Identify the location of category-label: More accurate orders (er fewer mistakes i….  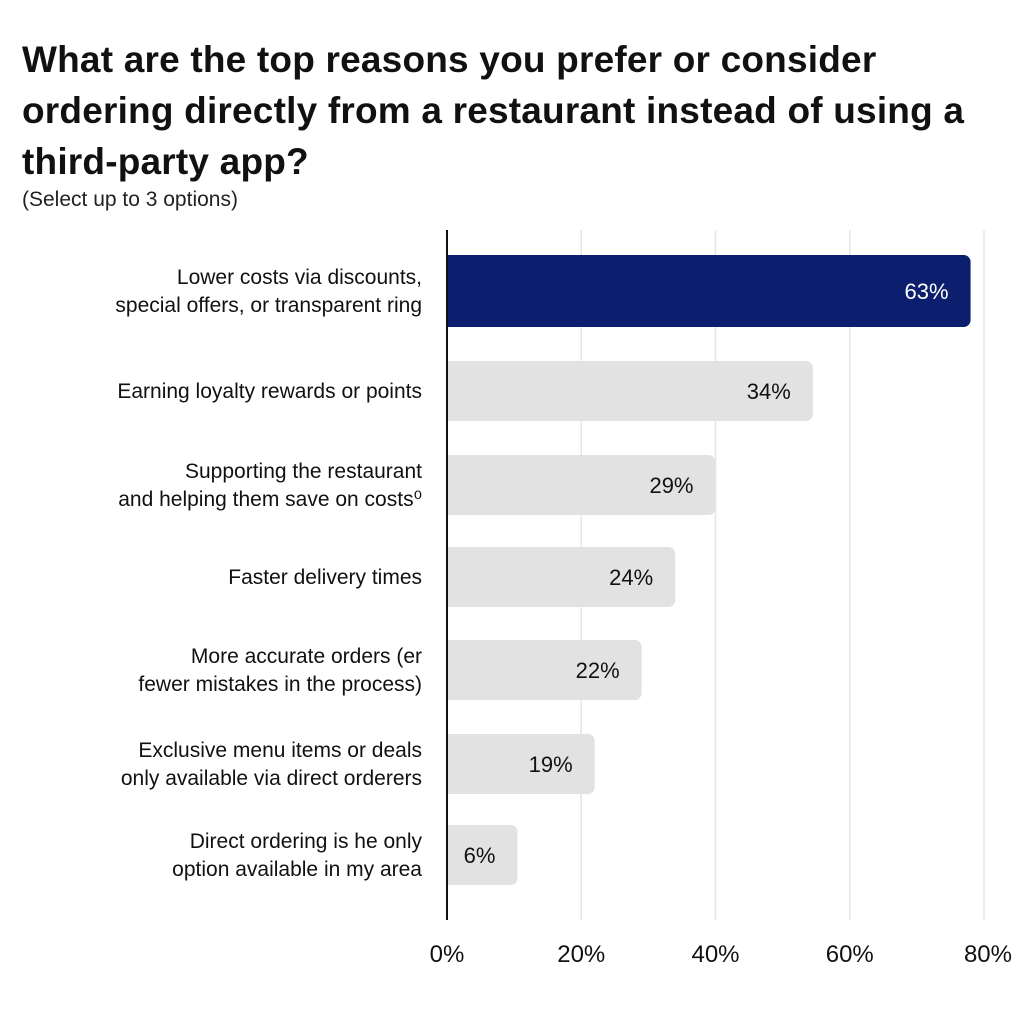
(280, 670).